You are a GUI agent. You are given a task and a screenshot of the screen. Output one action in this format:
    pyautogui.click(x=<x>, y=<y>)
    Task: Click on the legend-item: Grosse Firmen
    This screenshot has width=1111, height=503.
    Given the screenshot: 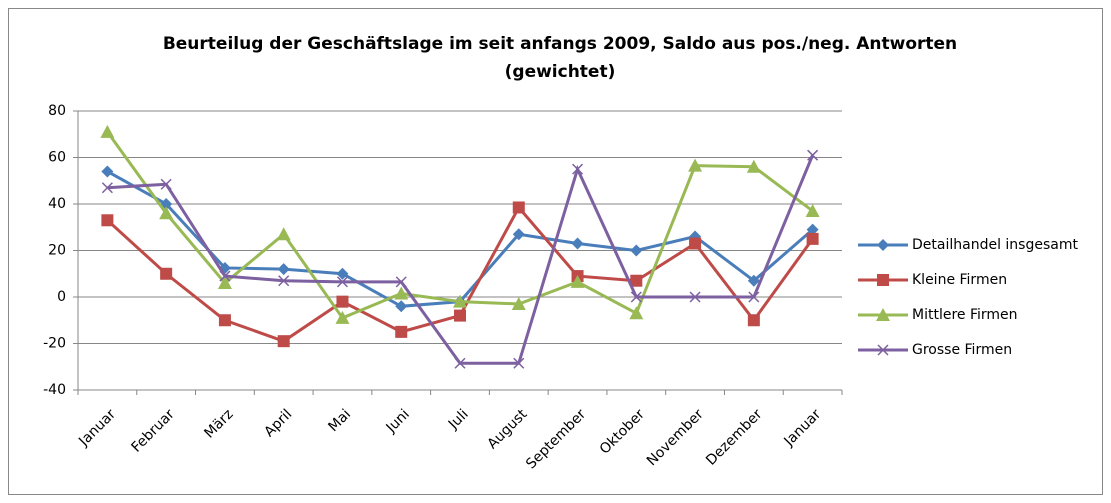 What is the action you would take?
    pyautogui.click(x=935, y=350)
    